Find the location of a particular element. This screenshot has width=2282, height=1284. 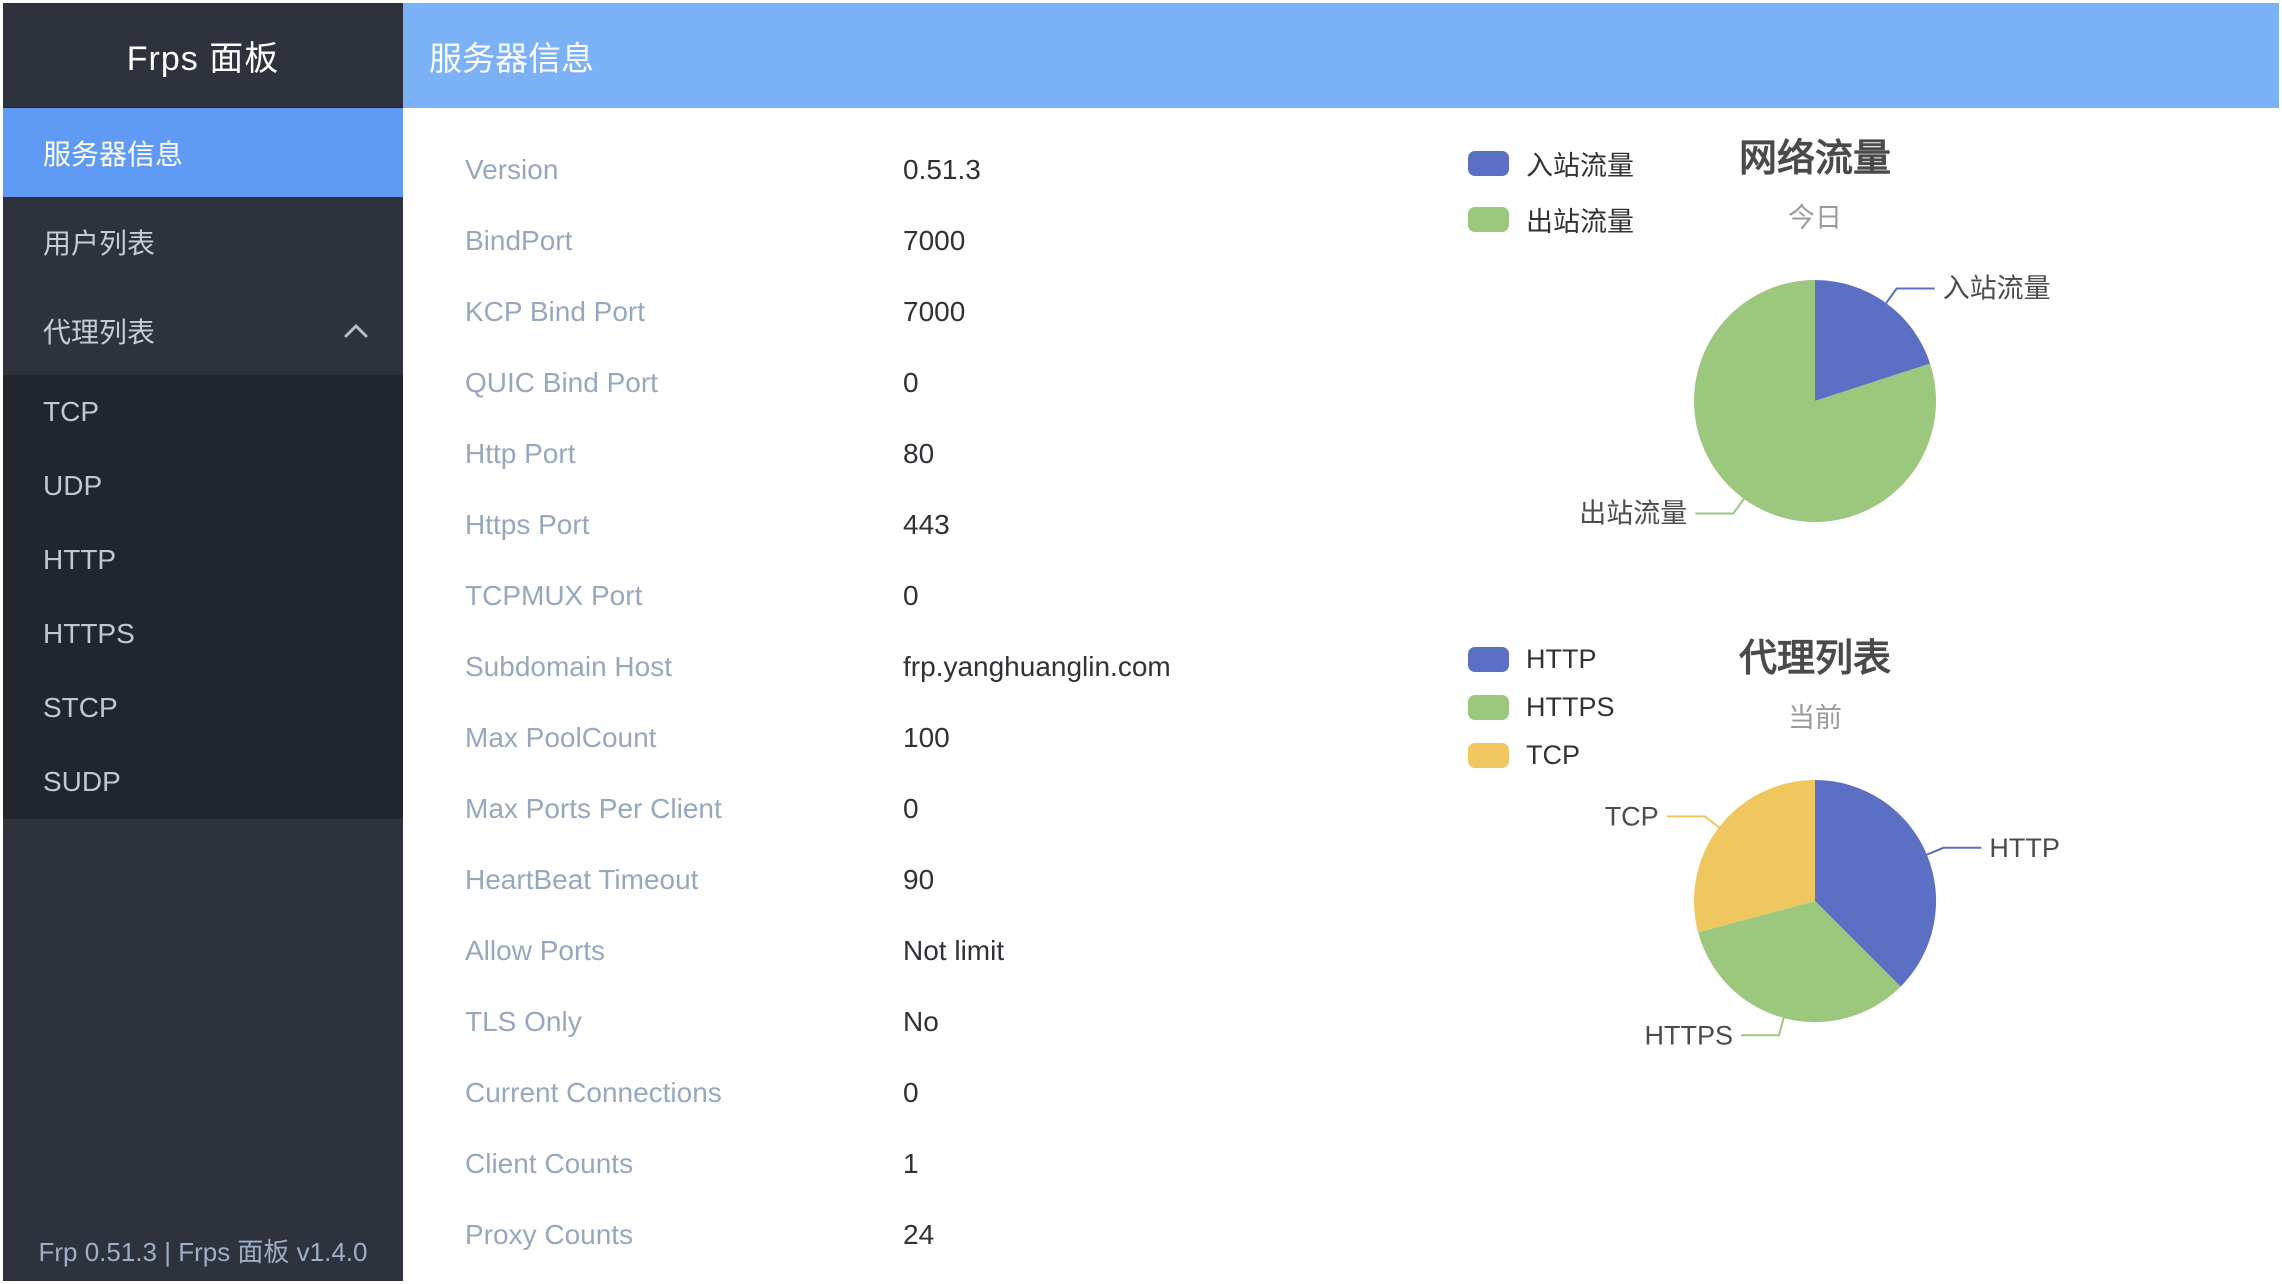

legend-item-0: HTTP is located at coordinates (1541, 659).